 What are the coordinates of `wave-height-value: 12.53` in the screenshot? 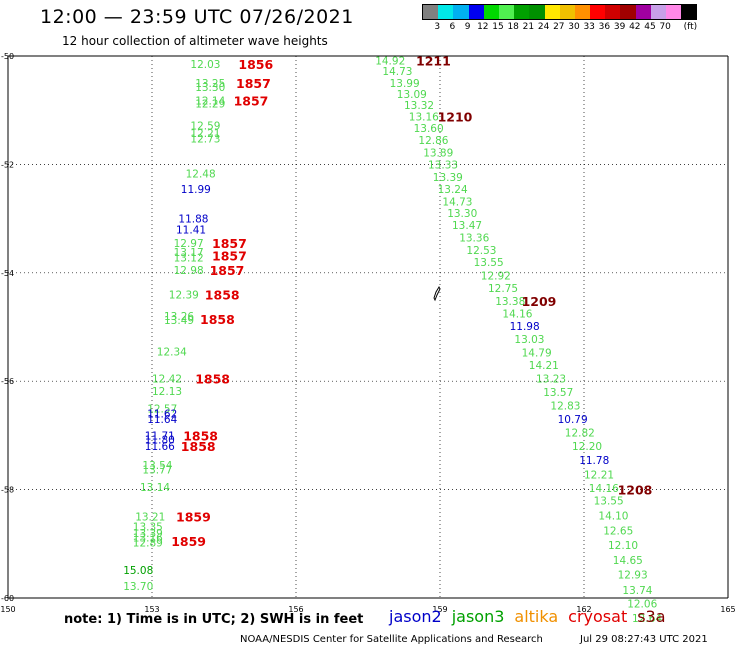 It's located at (481, 251).